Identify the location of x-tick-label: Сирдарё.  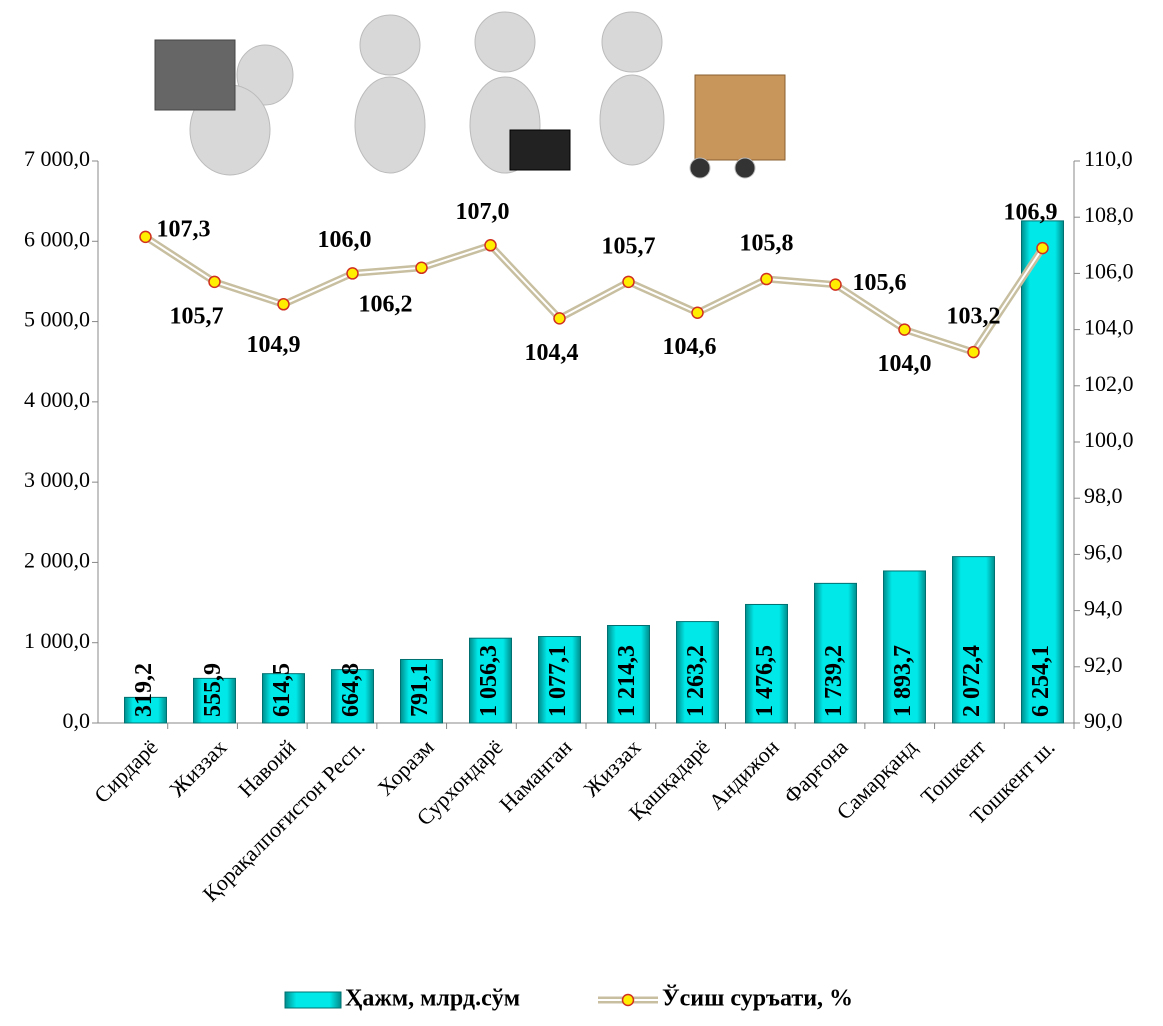
(125, 770).